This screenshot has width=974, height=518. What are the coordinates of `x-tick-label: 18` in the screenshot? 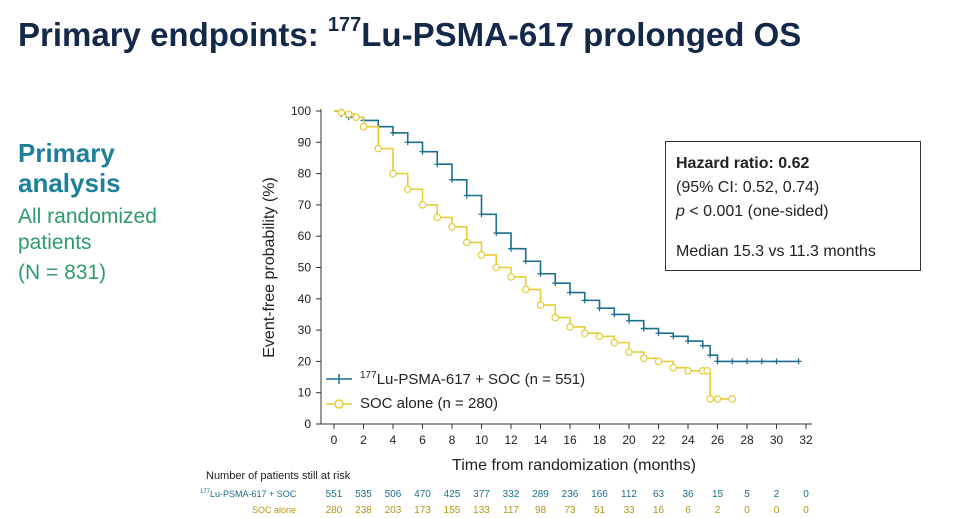 It's located at (600, 440).